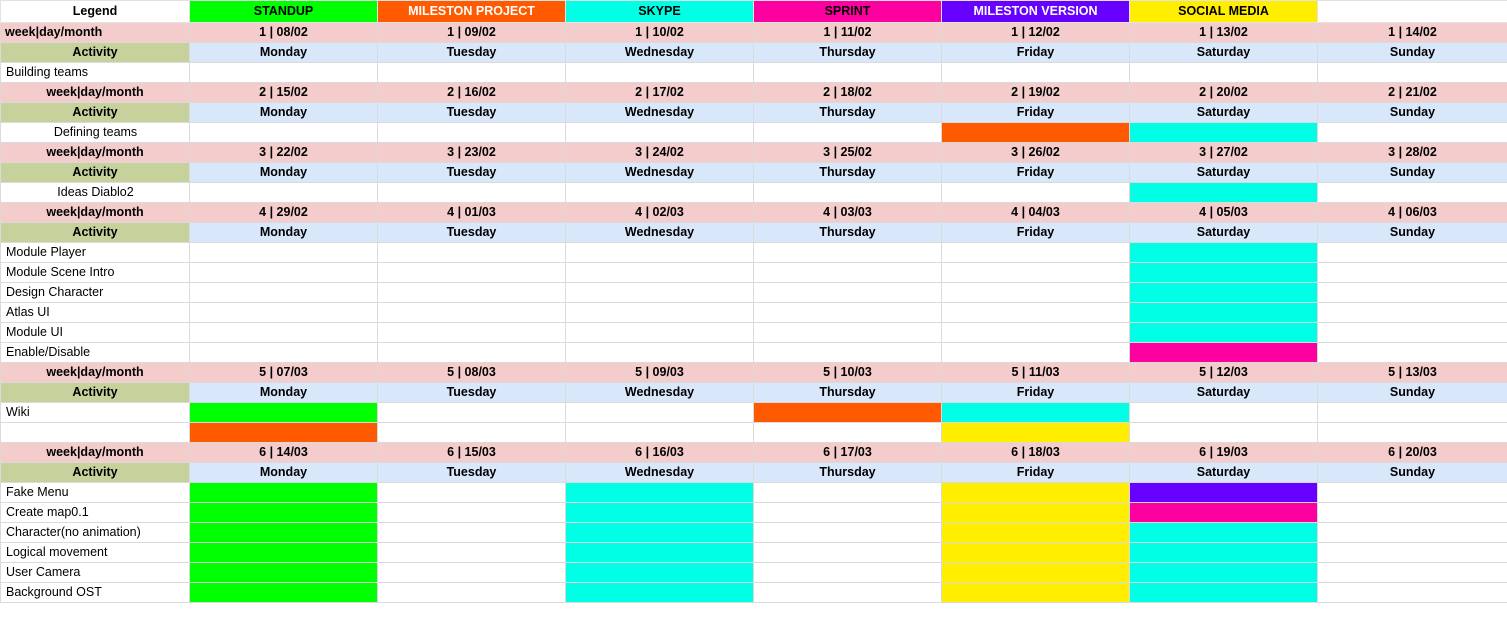 Image resolution: width=1507 pixels, height=633 pixels. I want to click on task-label-cell: Logical movement, so click(95, 552).